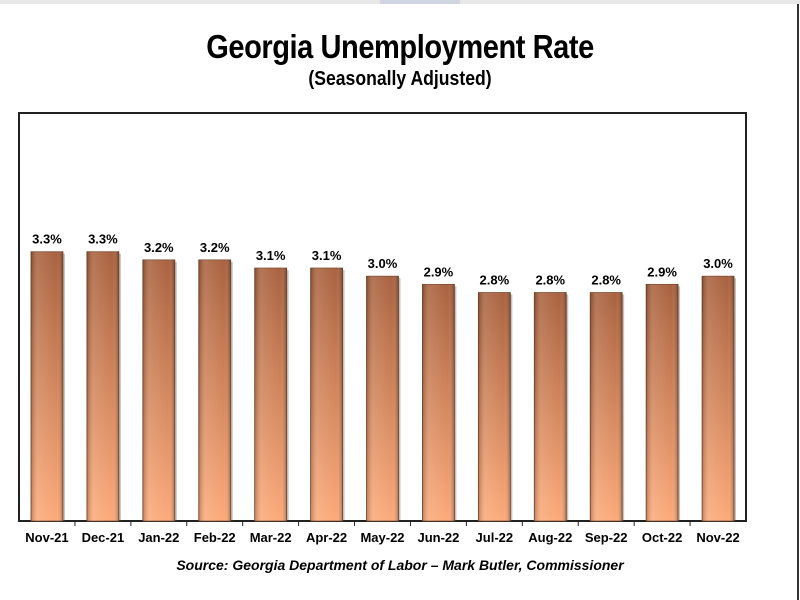 This screenshot has height=600, width=800. What do you see at coordinates (420, 2) in the screenshot?
I see `top-tab` at bounding box center [420, 2].